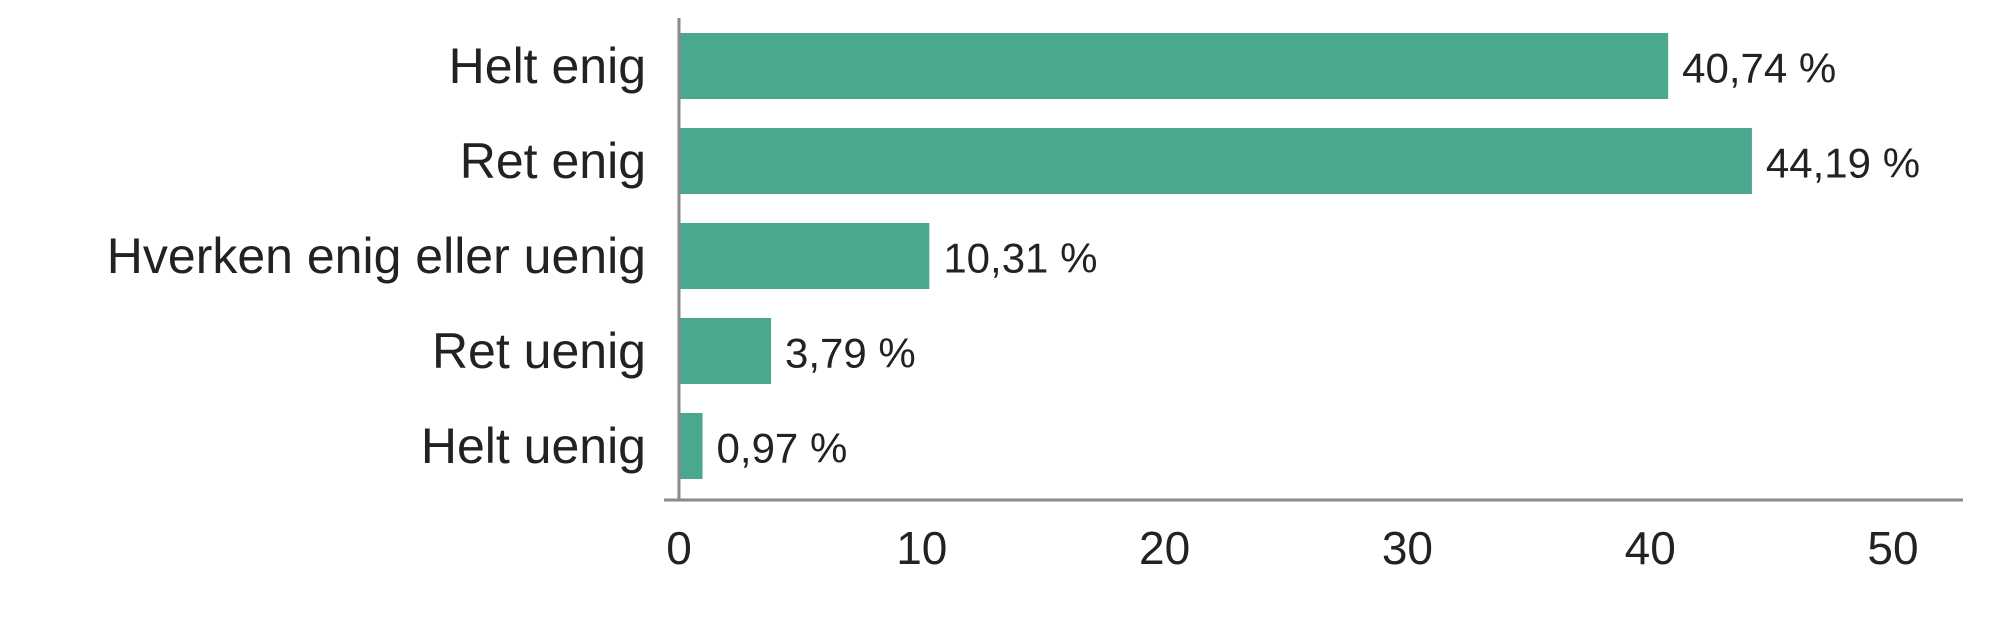  I want to click on category-label: Hverken enig eller uenig, so click(376, 256).